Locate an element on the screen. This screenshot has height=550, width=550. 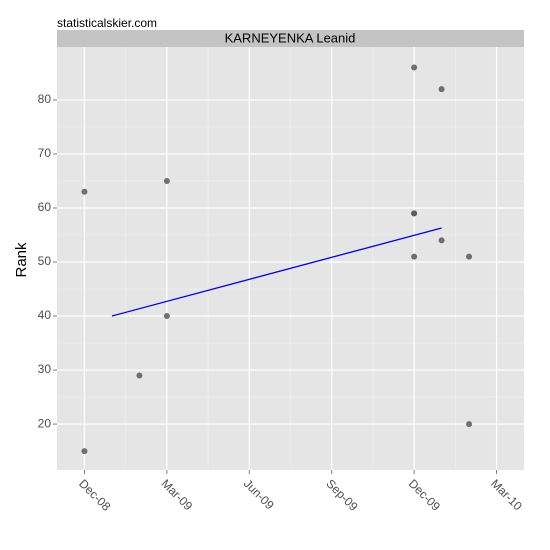
x-tick-label: Mar-09 is located at coordinates (177, 494).